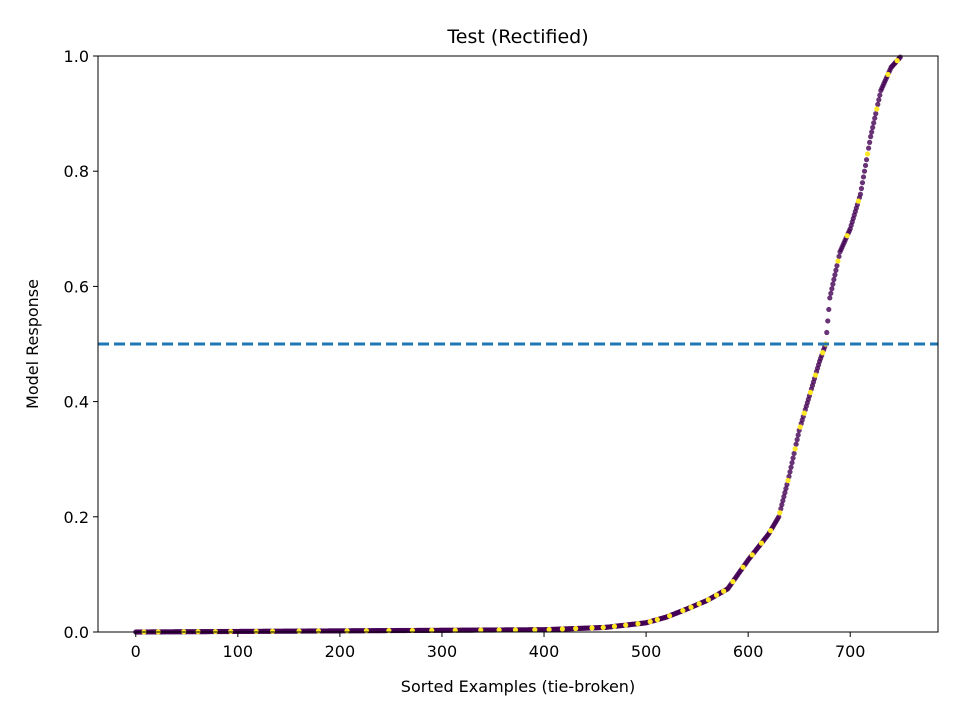 This screenshot has height=720, width=960. What do you see at coordinates (136, 651) in the screenshot?
I see `x-tick-label: 0` at bounding box center [136, 651].